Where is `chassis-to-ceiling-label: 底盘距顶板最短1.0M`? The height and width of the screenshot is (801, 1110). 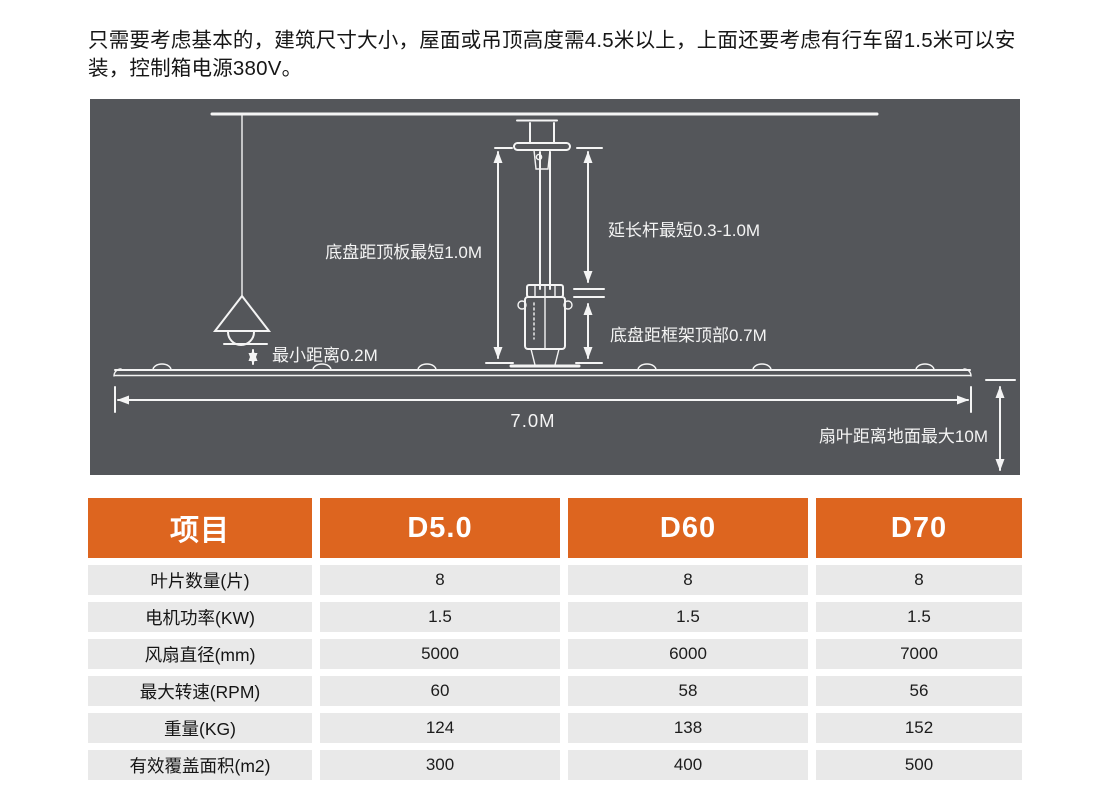 chassis-to-ceiling-label: 底盘距顶板最短1.0M is located at coordinates (403, 252).